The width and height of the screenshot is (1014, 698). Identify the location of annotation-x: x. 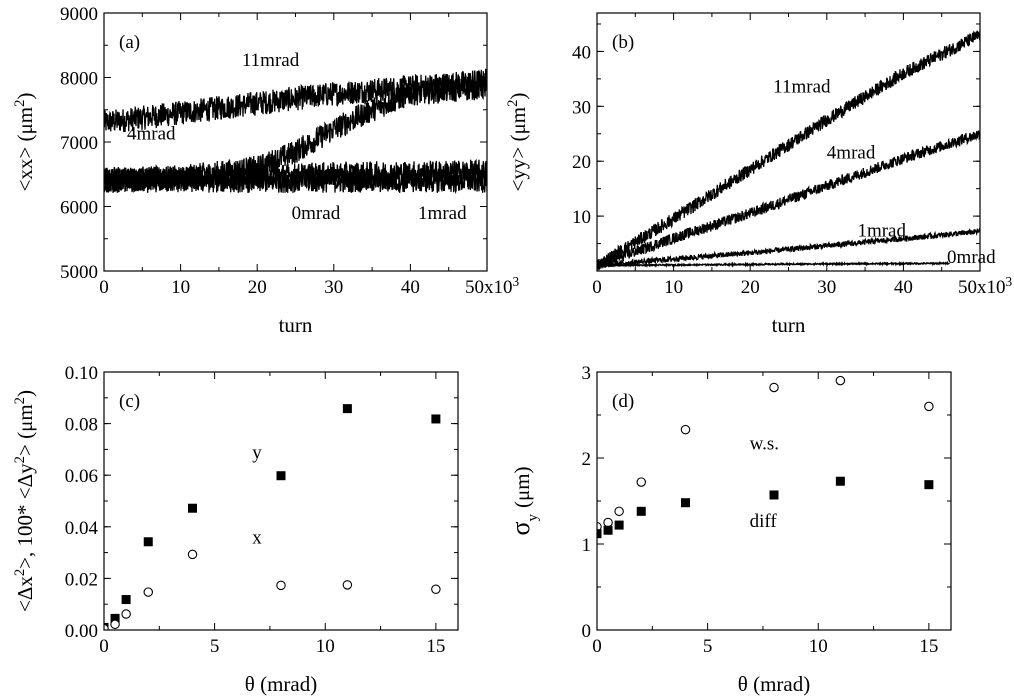
(257, 538).